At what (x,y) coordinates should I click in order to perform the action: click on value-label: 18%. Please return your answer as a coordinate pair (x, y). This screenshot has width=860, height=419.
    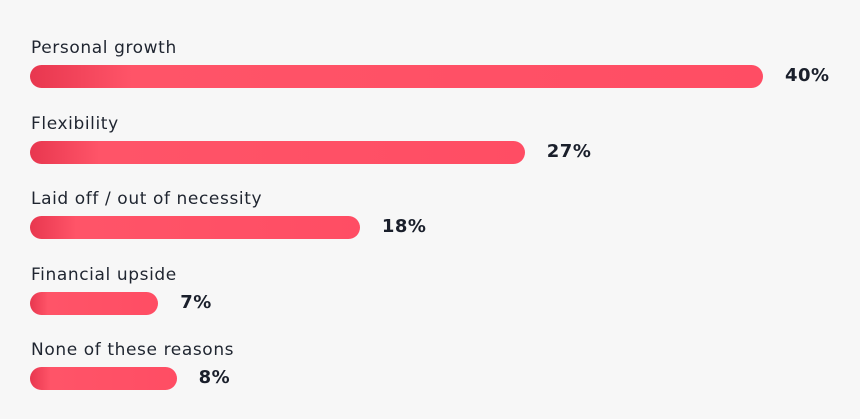
    Looking at the image, I should click on (404, 226).